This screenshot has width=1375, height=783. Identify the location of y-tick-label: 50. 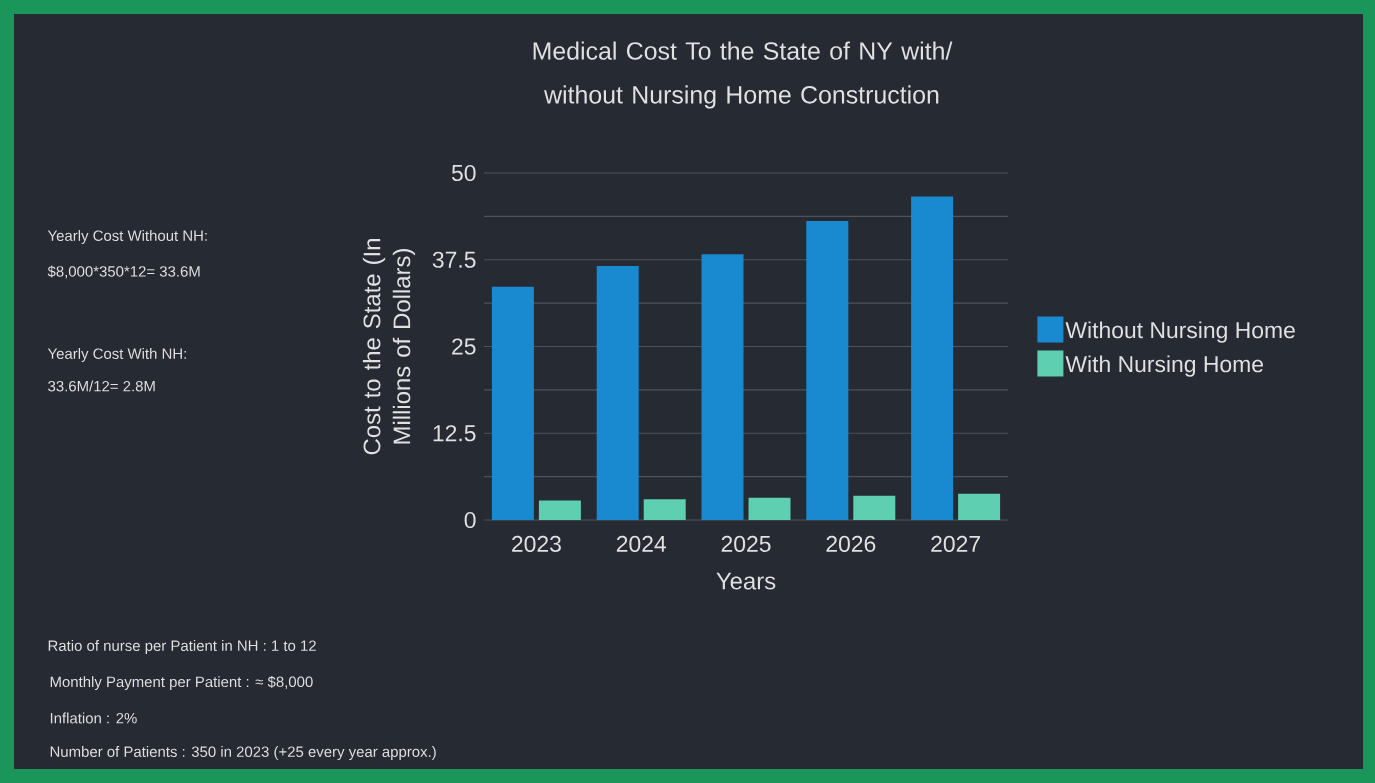
(463, 173).